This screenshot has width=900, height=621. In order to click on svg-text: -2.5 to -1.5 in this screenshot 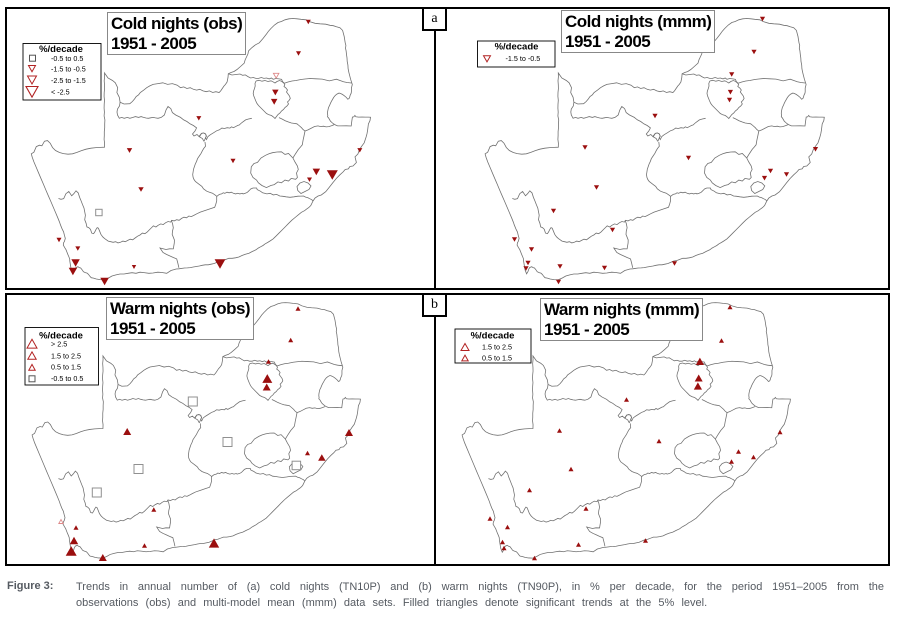, I will do `click(68, 80)`.